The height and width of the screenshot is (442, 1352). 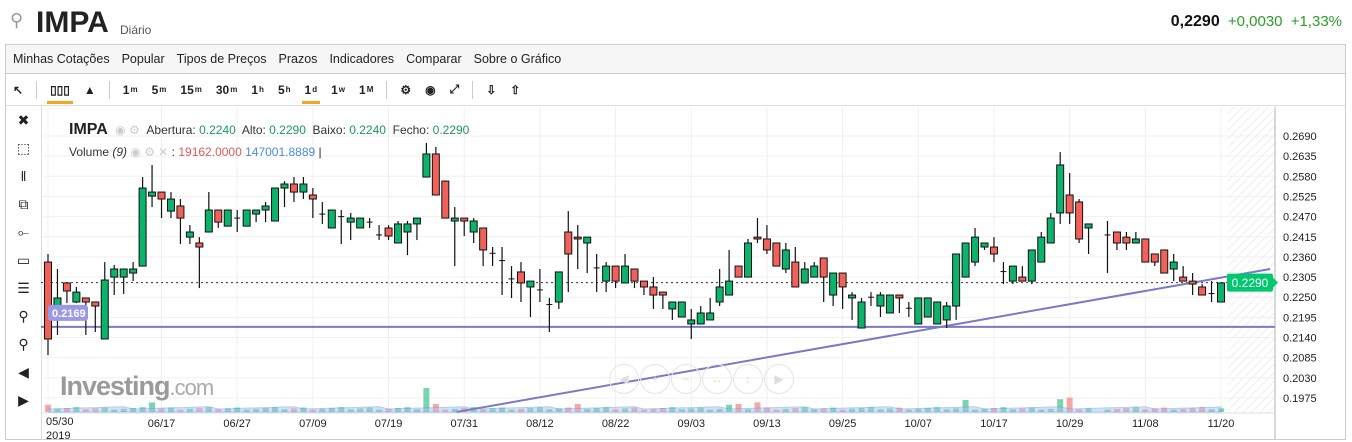 I want to click on zoom-out-icon: ⚲, so click(x=23, y=343).